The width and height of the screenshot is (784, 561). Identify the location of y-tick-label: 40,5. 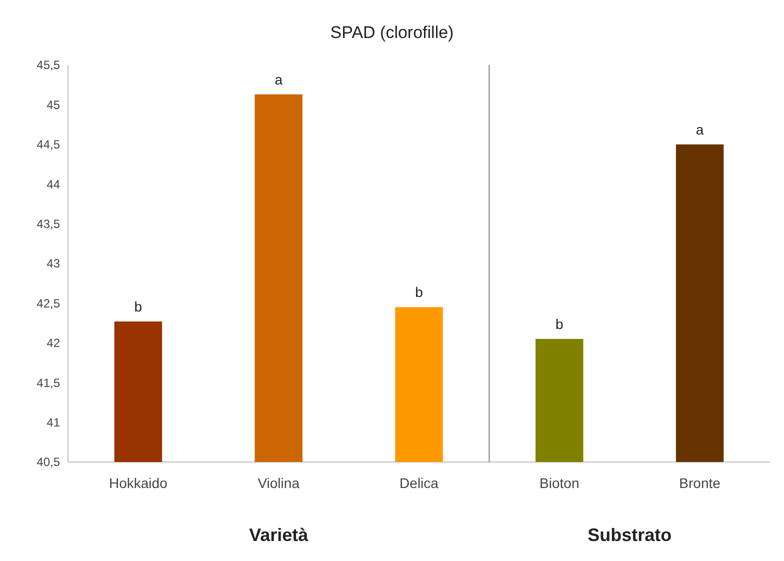
(48, 462).